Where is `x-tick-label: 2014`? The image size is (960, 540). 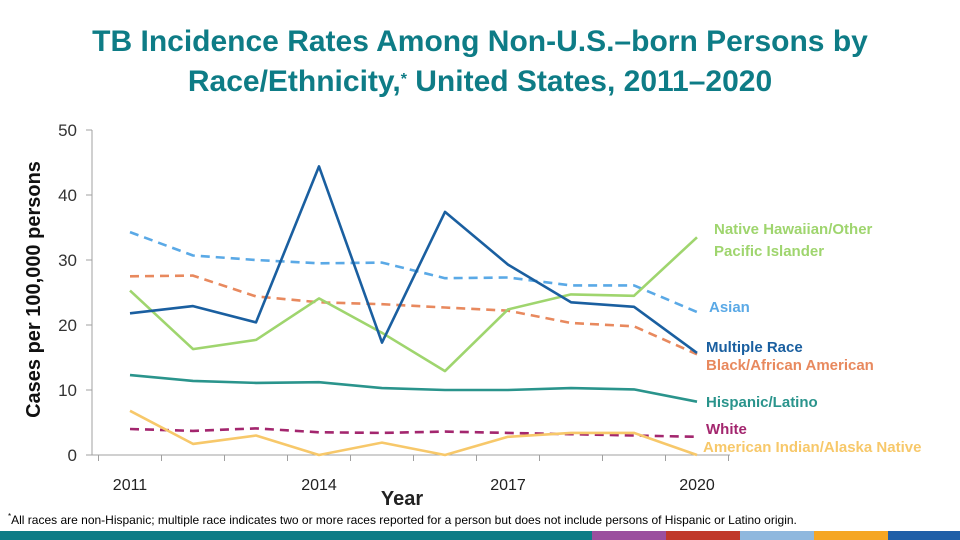 x-tick-label: 2014 is located at coordinates (319, 485).